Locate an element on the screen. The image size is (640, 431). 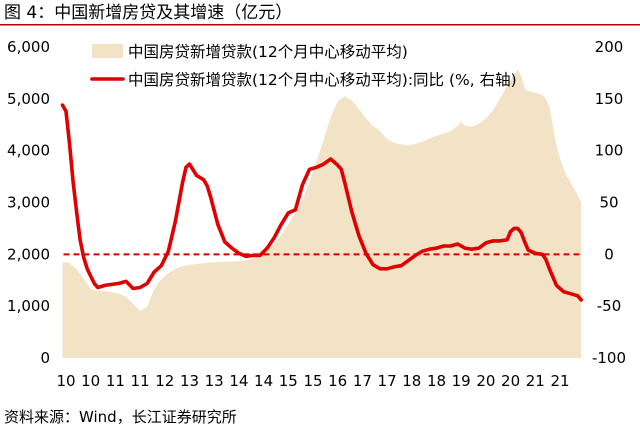
title-underline is located at coordinates (320, 25).